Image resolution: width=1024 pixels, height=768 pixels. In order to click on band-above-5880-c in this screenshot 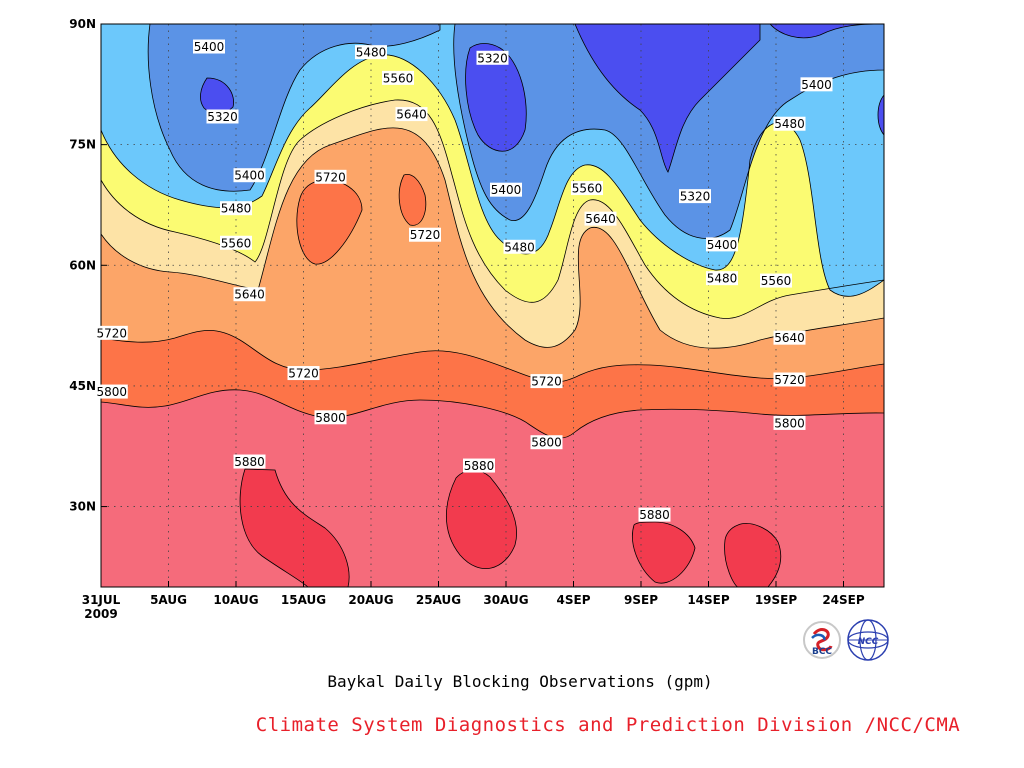, I will do `click(663, 553)`.